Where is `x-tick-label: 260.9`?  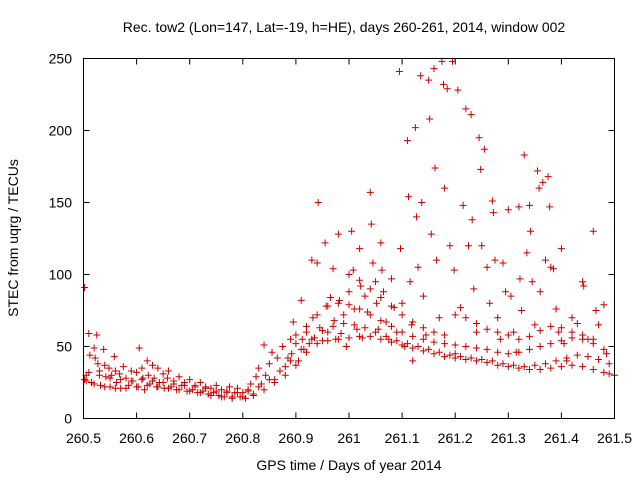 x-tick-label: 260.9 is located at coordinates (295, 438).